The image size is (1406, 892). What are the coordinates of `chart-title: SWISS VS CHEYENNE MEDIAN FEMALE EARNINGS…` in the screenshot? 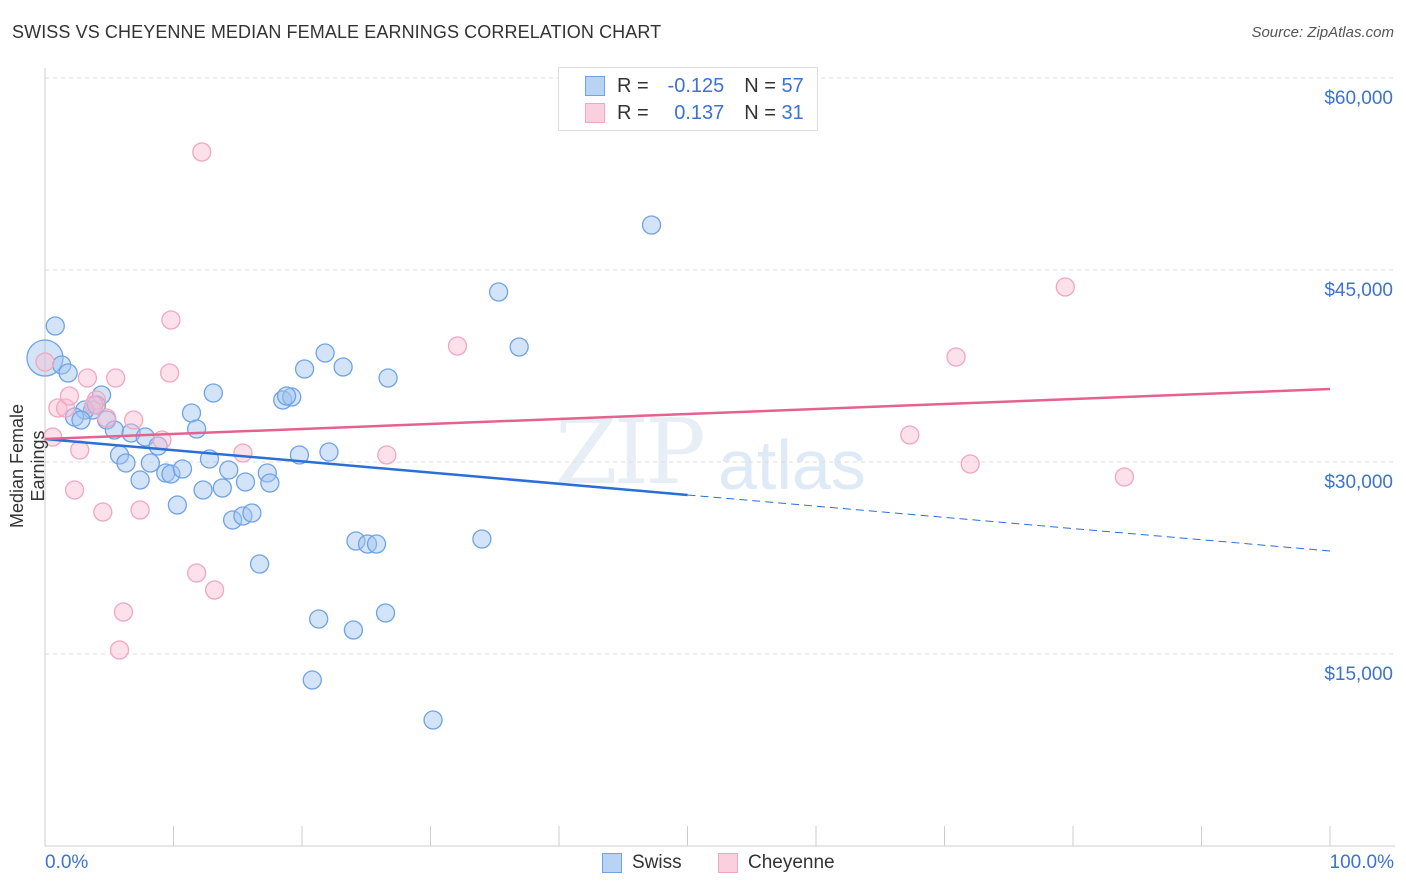 It's located at (337, 32).